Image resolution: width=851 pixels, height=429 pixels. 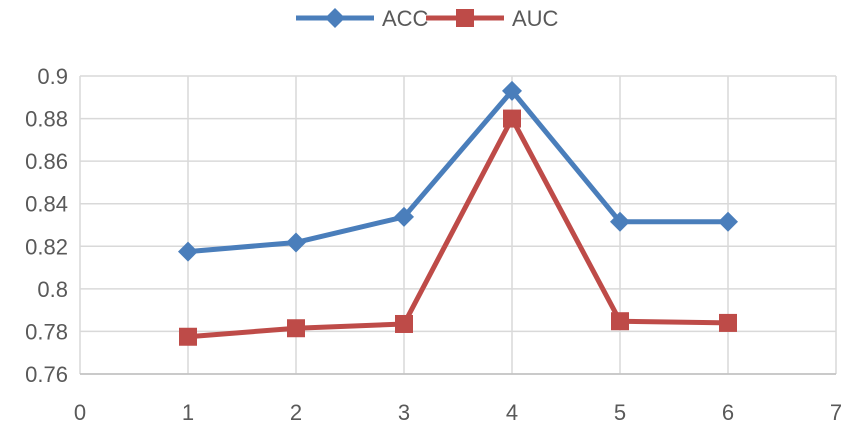 I want to click on y-tick-label: 0.82, so click(x=46, y=246).